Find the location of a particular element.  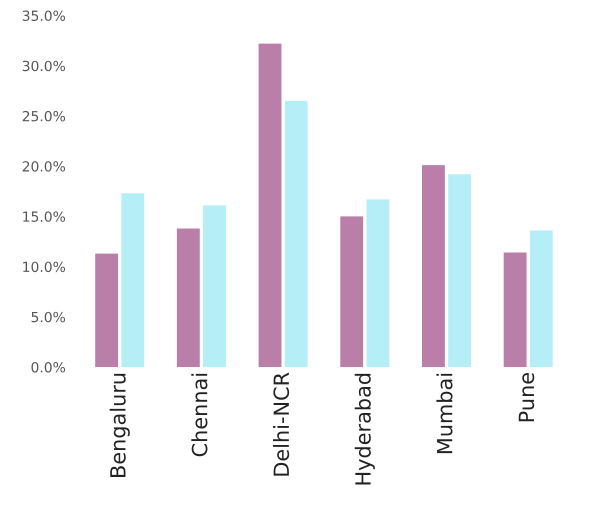

y-tick-label: 5.0% is located at coordinates (49, 317).